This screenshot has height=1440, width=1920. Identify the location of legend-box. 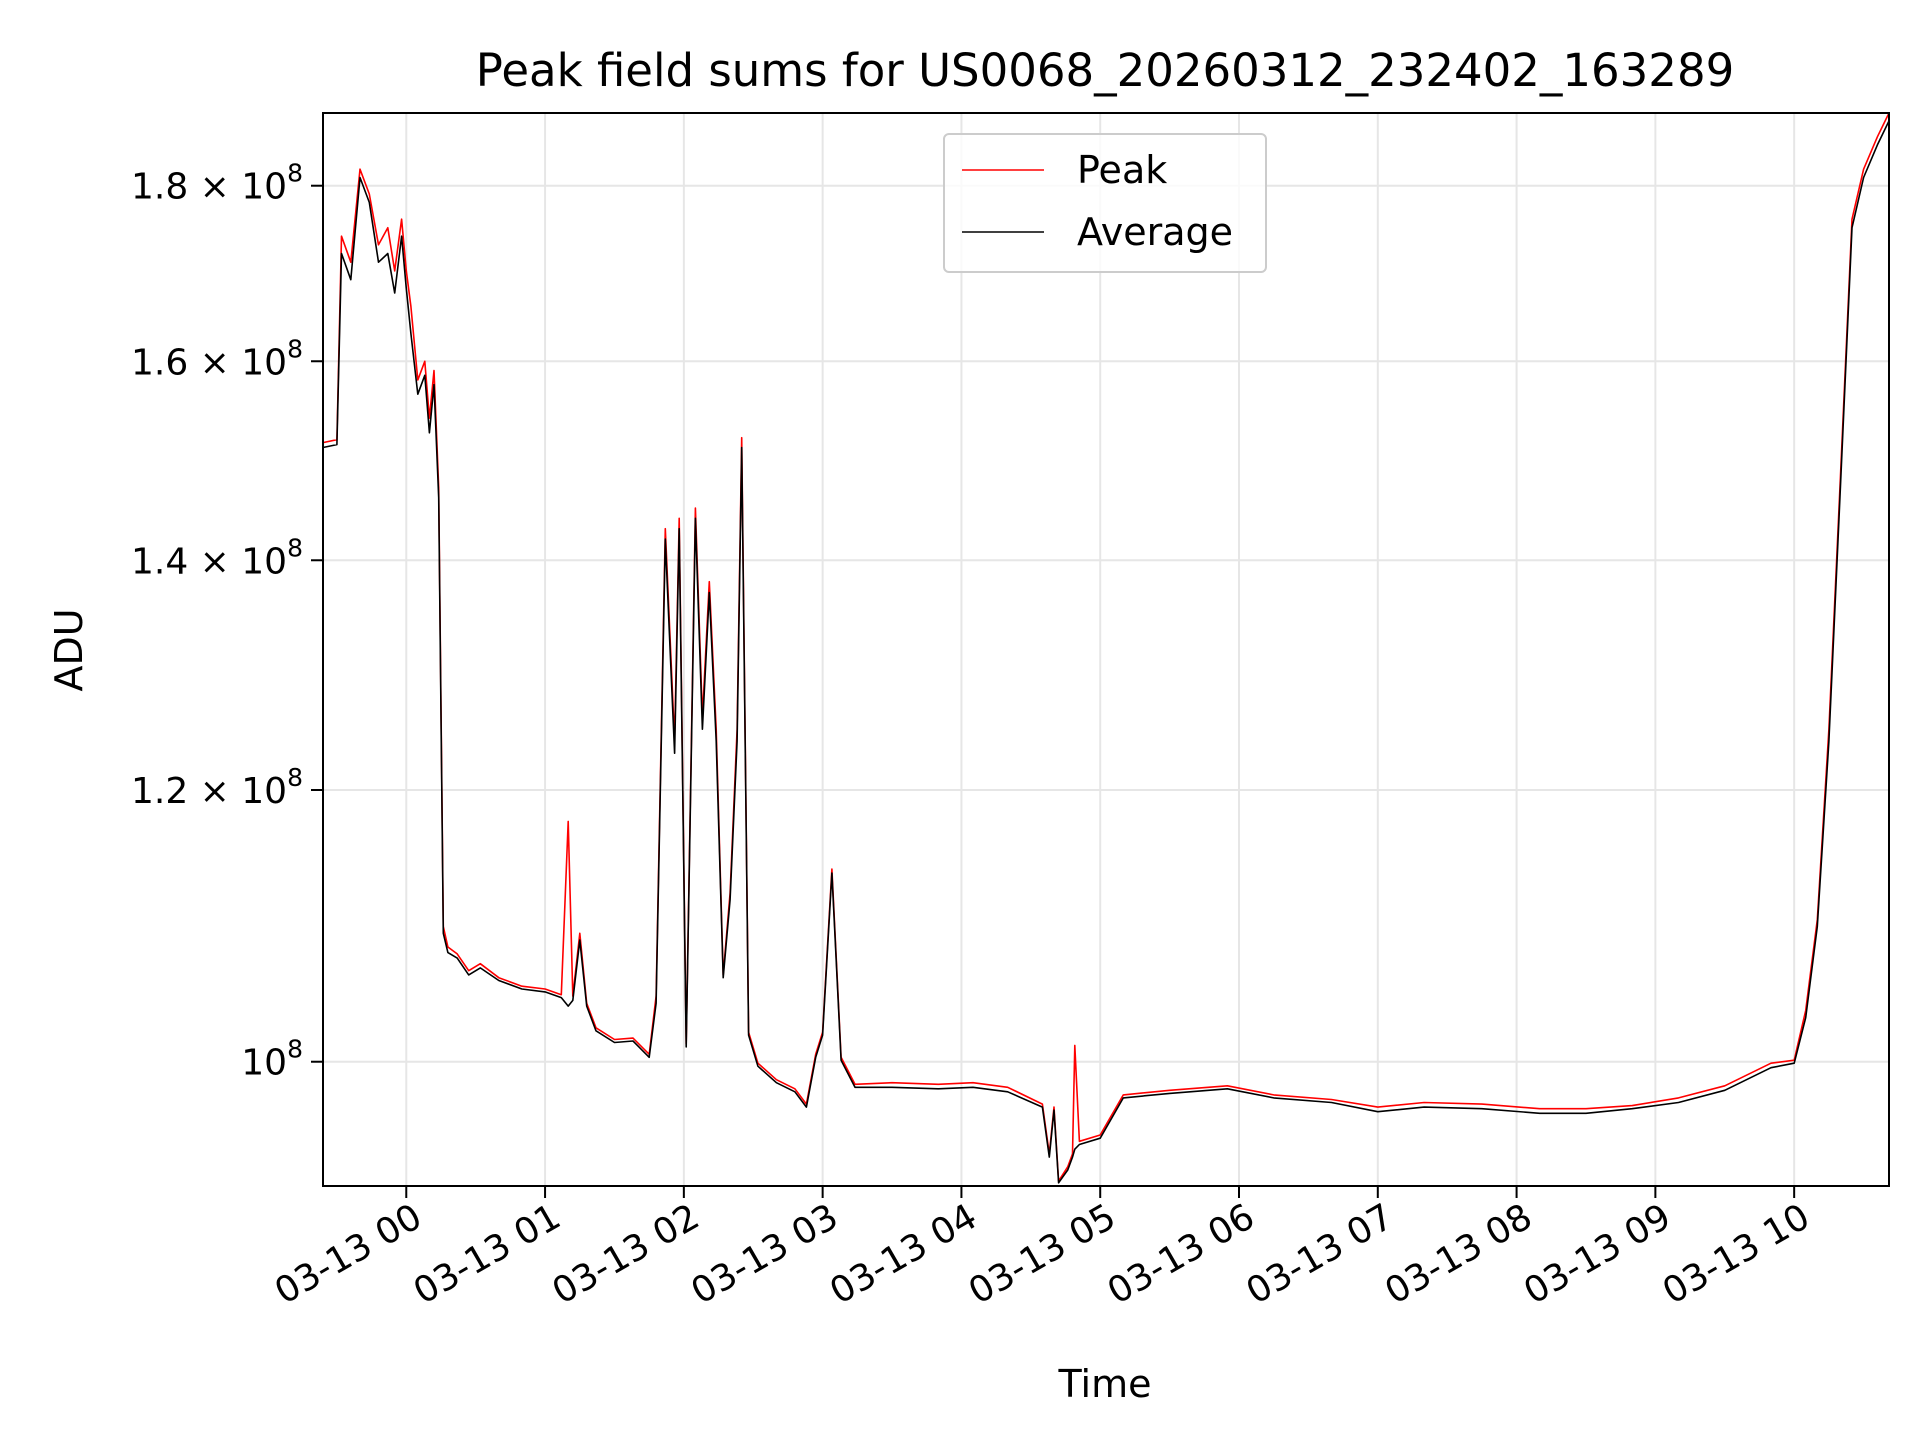
(1105, 203).